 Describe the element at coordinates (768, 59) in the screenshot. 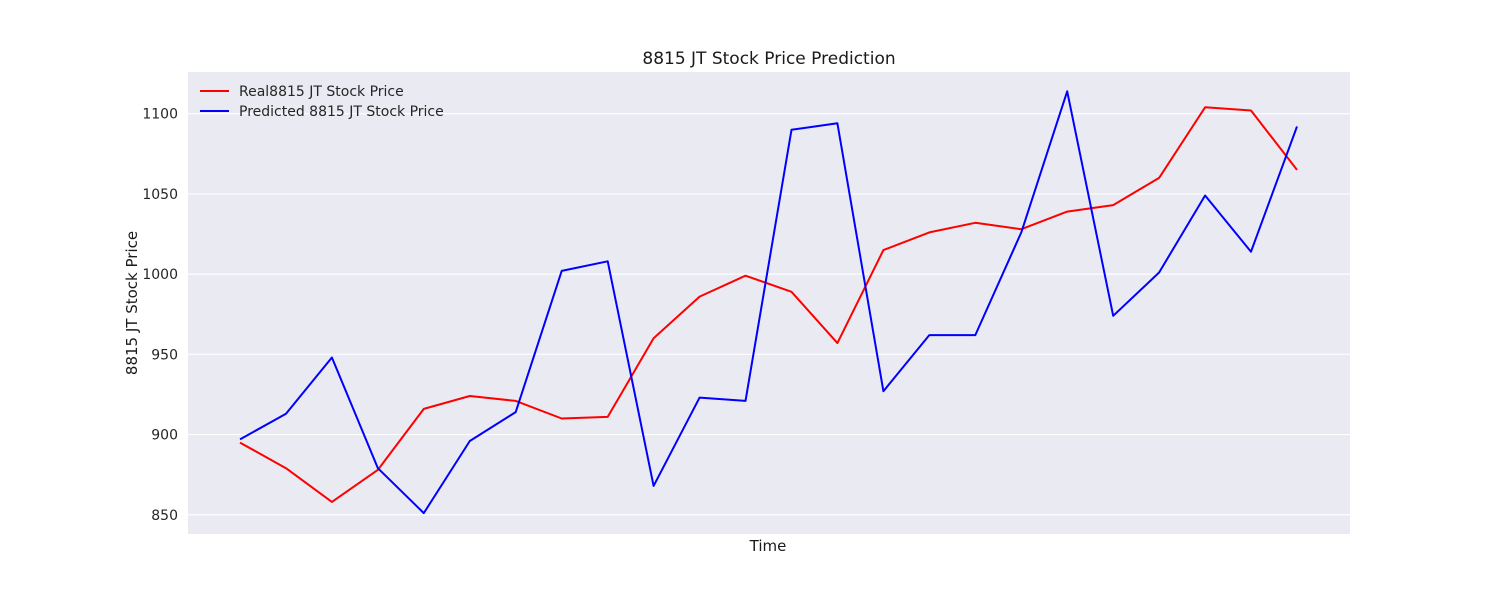

I see `chart-title: 8815 JT Stock Price Prediction` at that location.